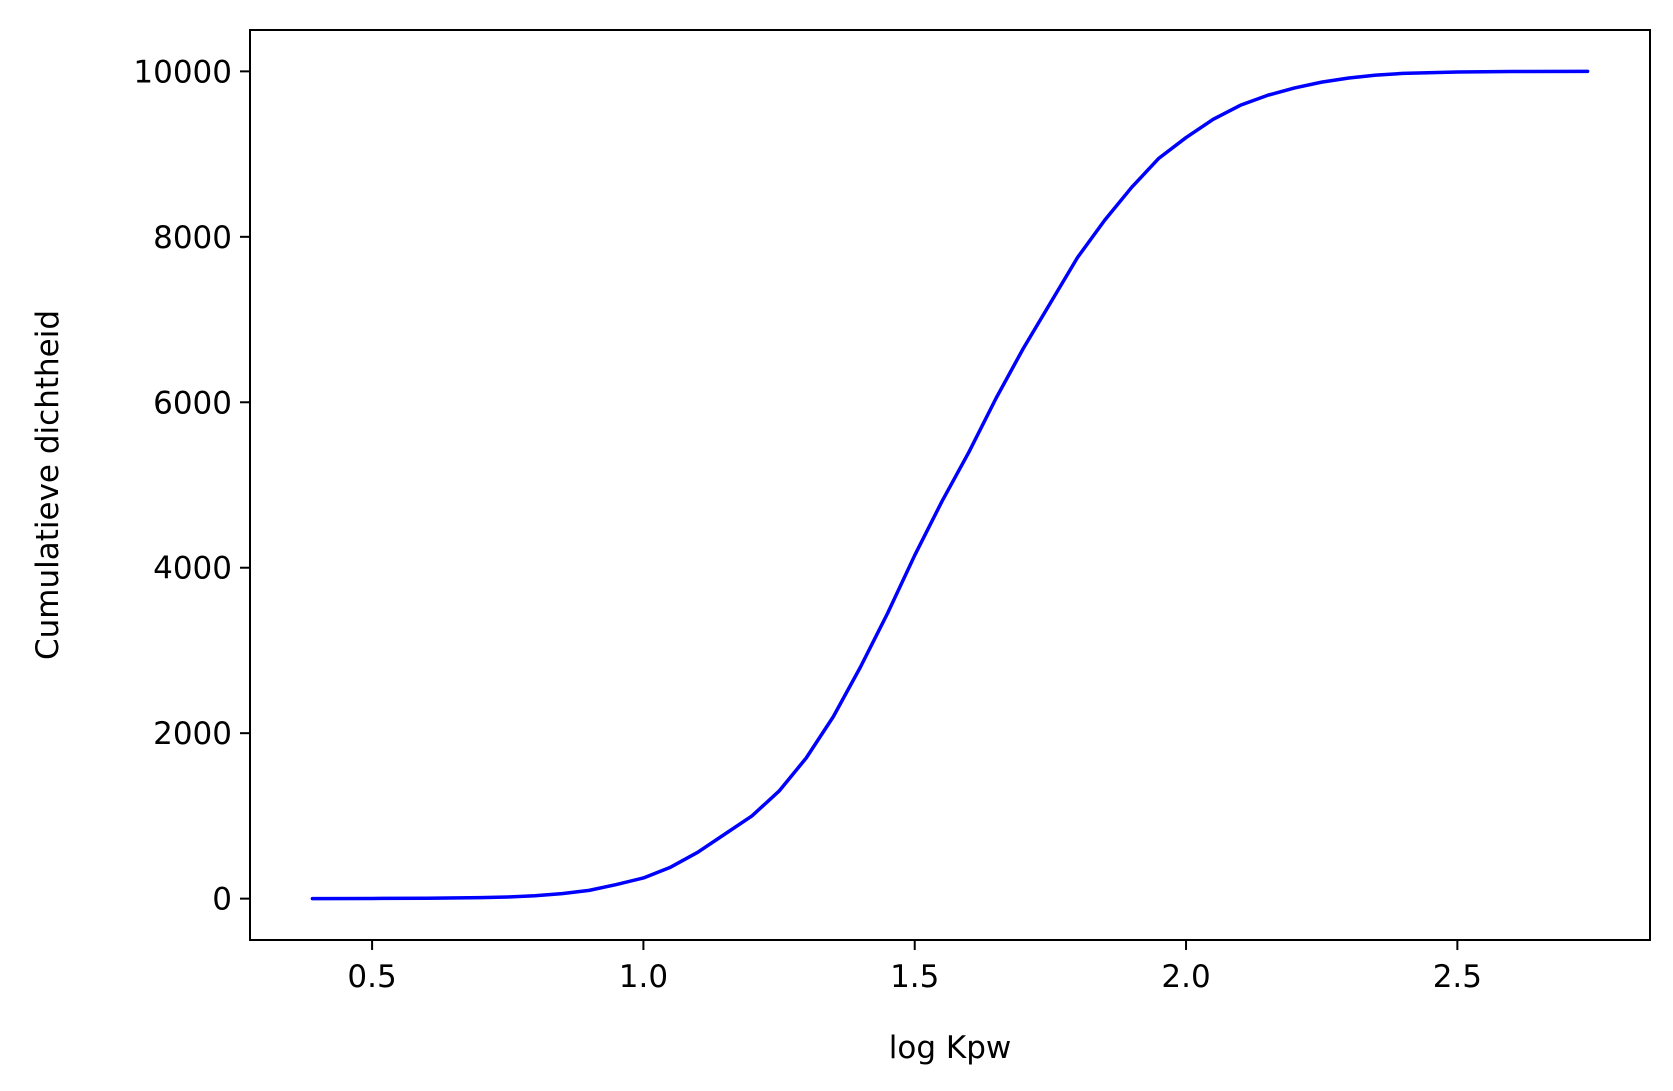 The image size is (1673, 1091). I want to click on y-tick-label: 6000, so click(192, 403).